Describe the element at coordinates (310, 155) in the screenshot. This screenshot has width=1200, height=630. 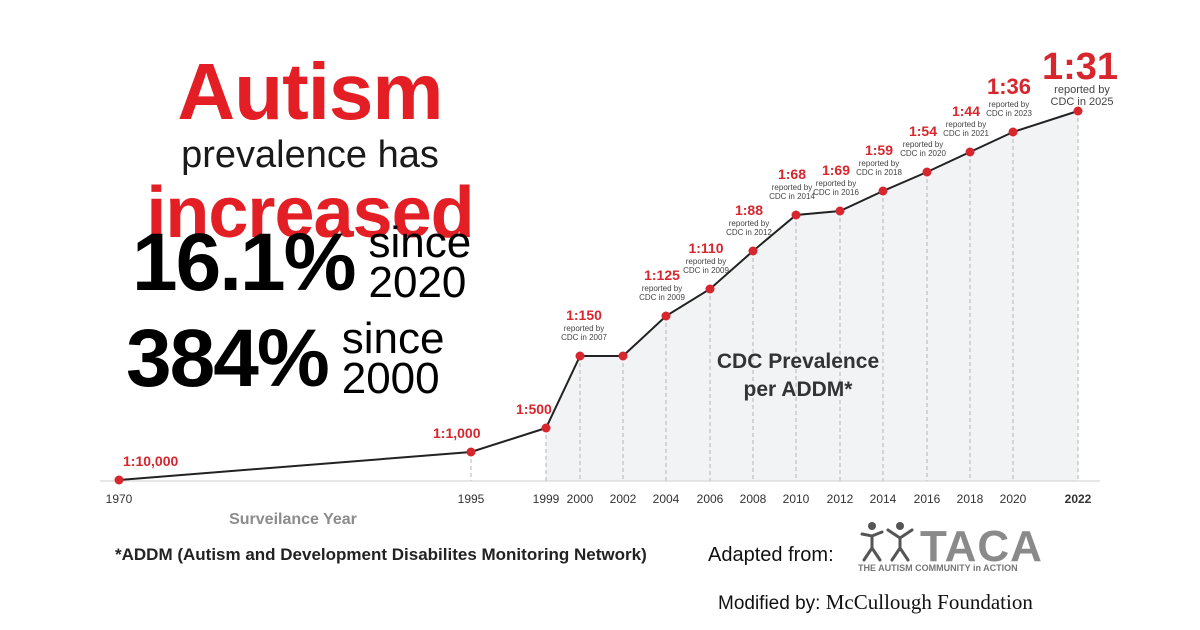
I see `headline-prevalence: prevalence has` at that location.